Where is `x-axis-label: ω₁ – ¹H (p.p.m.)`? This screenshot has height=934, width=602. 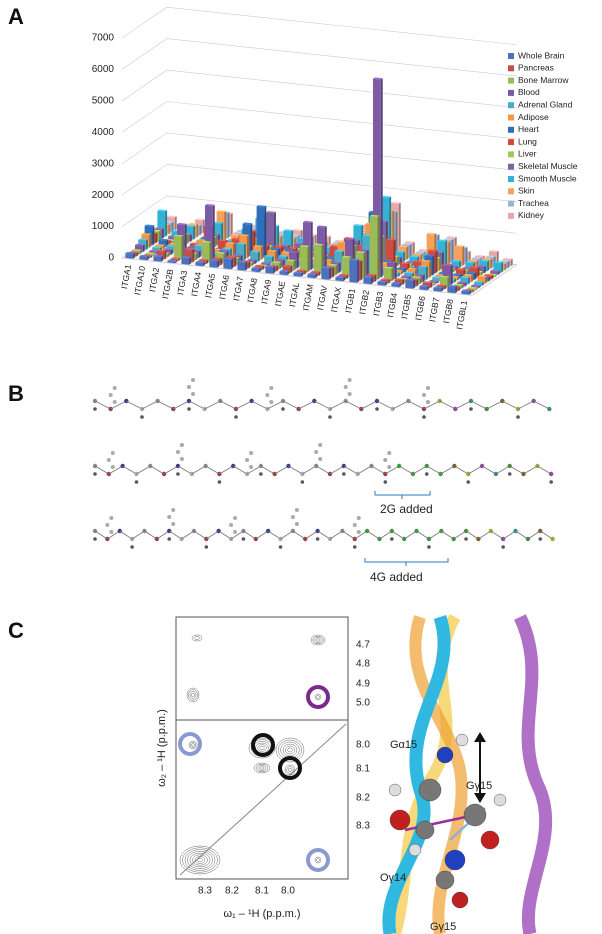 x-axis-label: ω₁ – ¹H (p.p.m.) is located at coordinates (261, 914).